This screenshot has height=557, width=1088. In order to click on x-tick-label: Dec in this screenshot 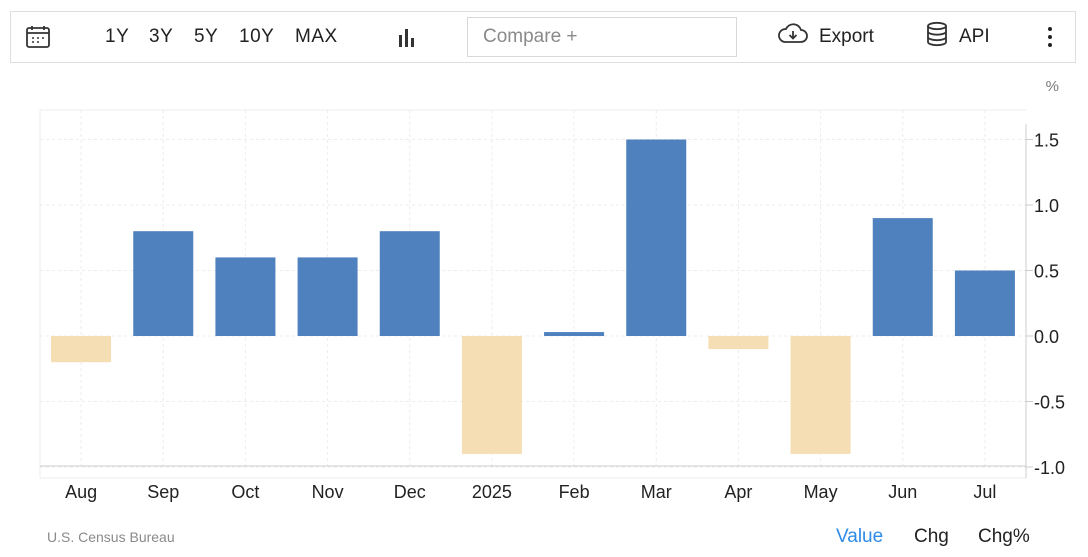, I will do `click(410, 492)`.